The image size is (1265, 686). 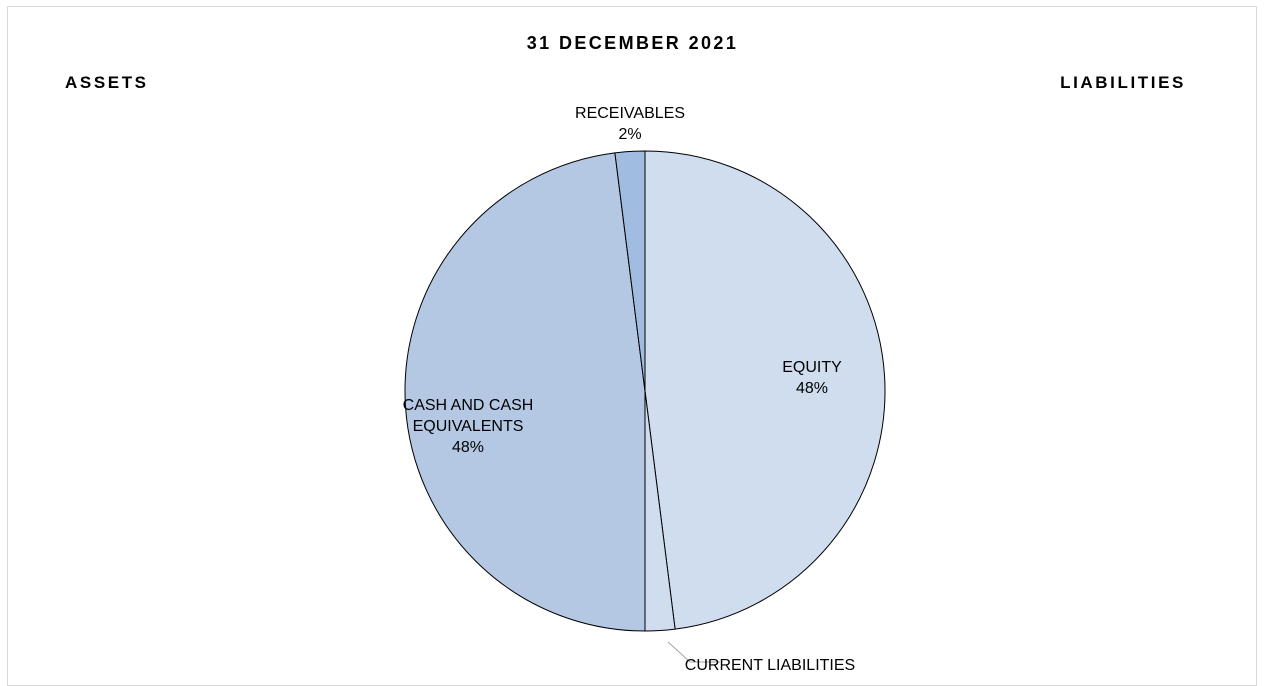 I want to click on slice-label-cash-and-cash-equivalents: CASH AND CASH EQUIVALENTS 48%, so click(x=468, y=426).